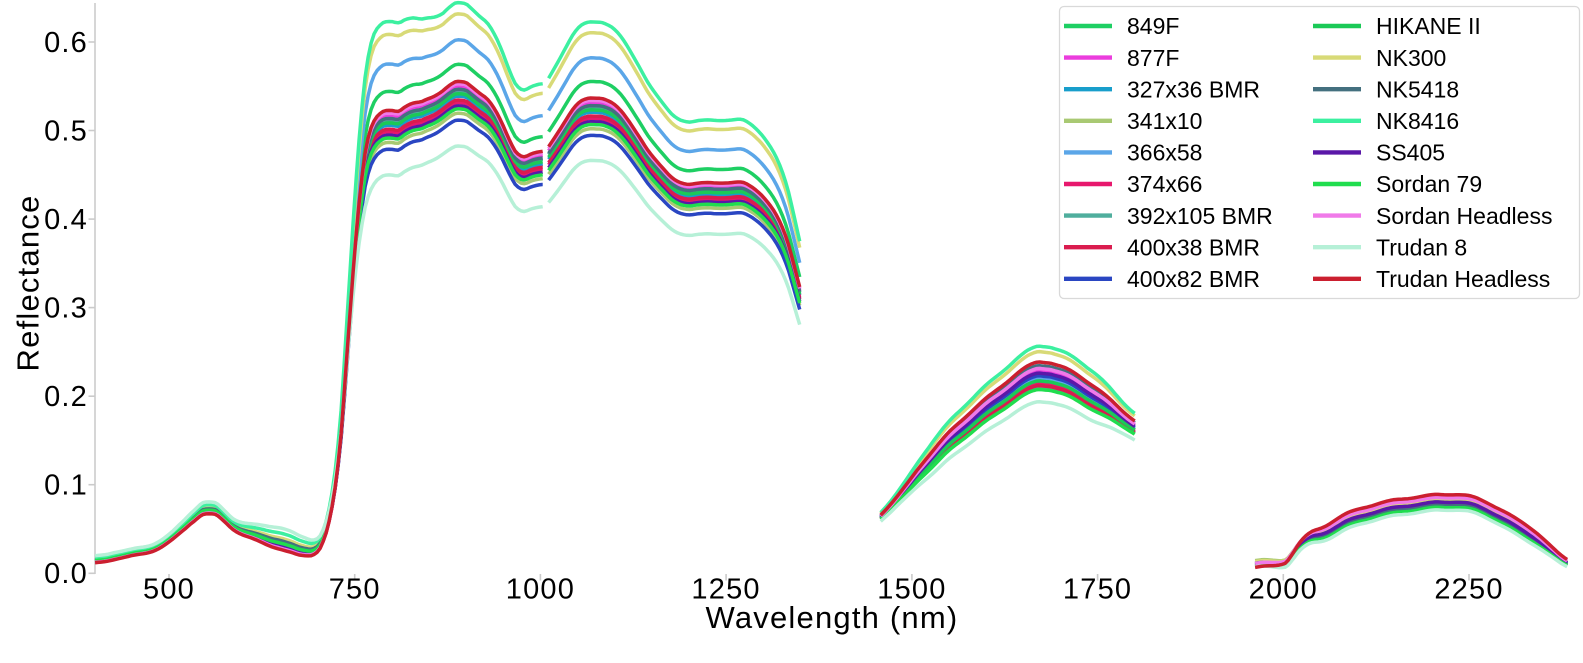  I want to click on svg-text: 500, so click(169, 590).